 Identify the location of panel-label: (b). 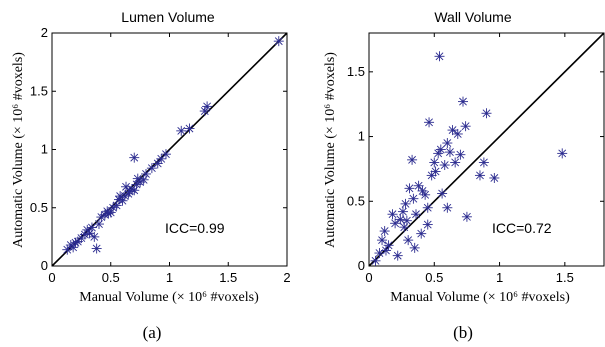
(463, 332).